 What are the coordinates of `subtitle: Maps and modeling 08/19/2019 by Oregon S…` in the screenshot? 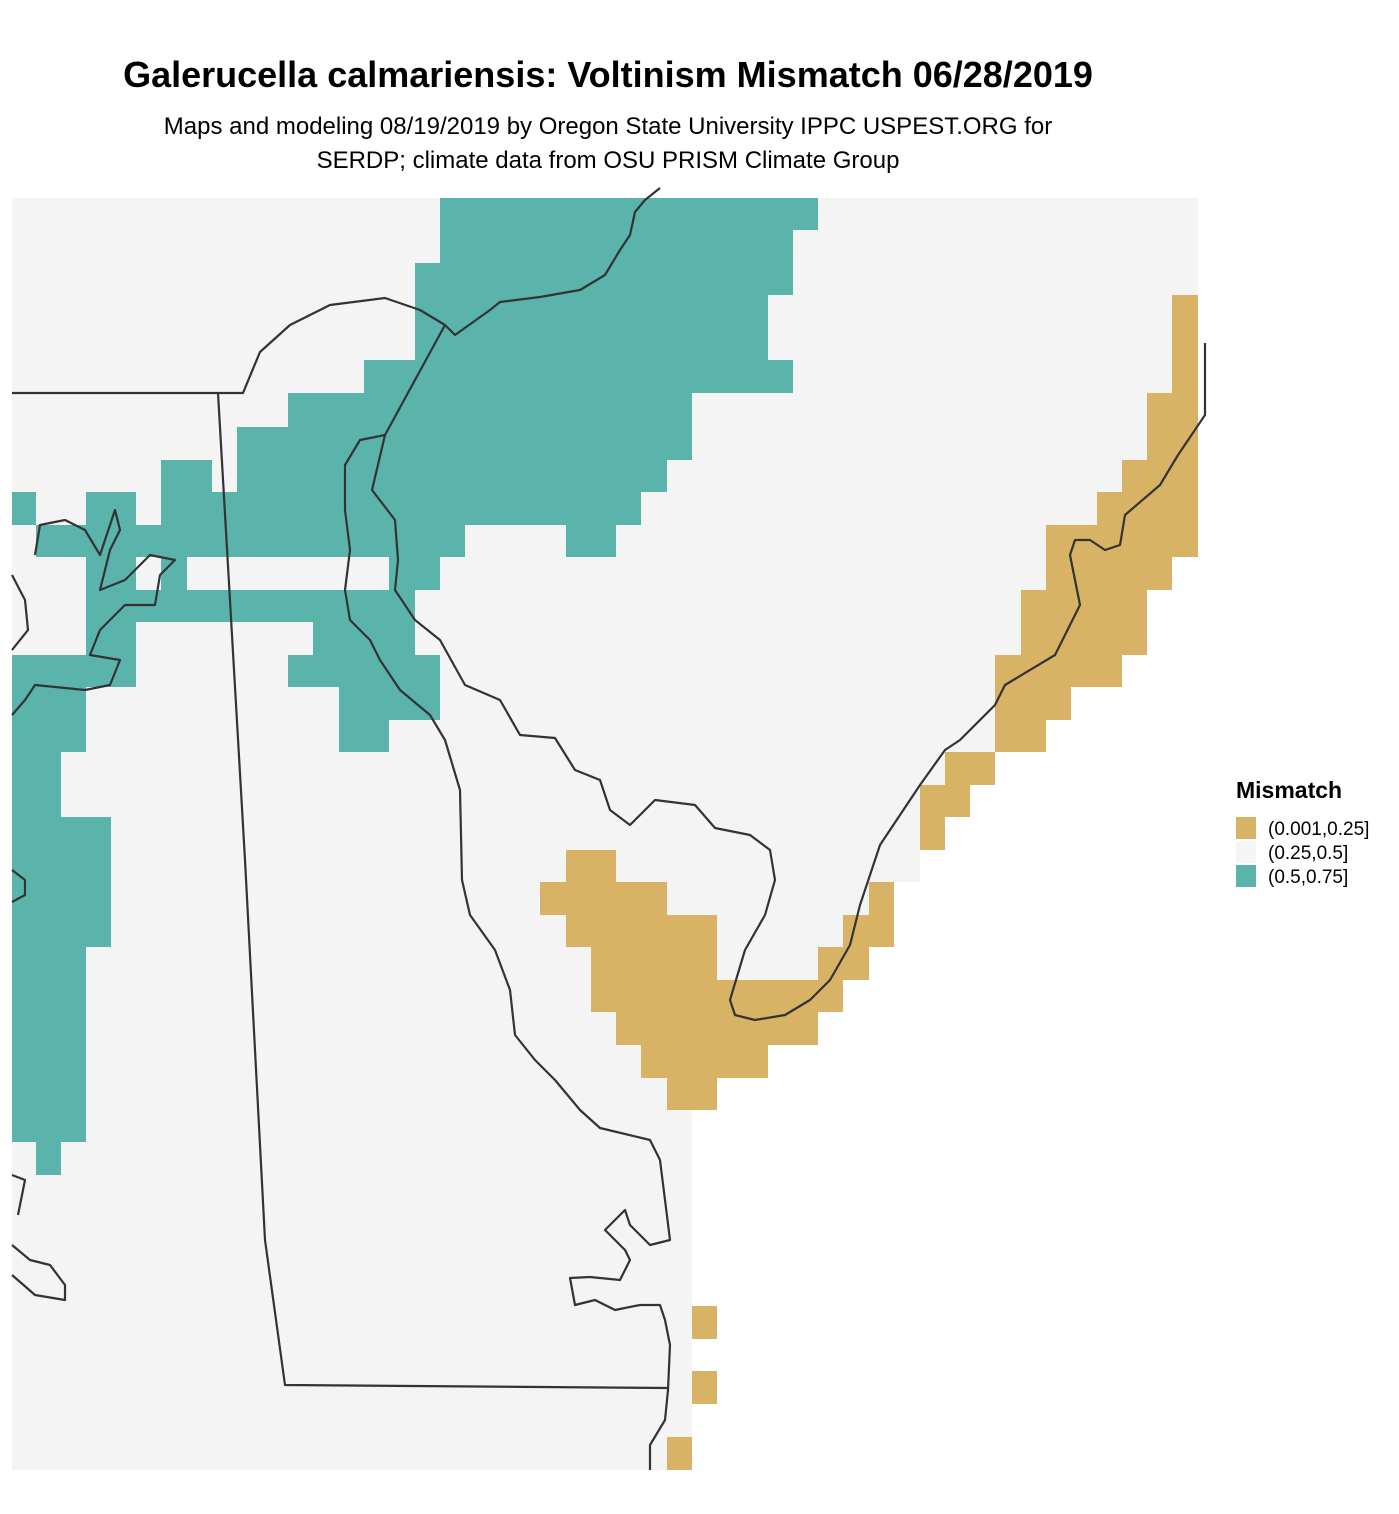 It's located at (608, 126).